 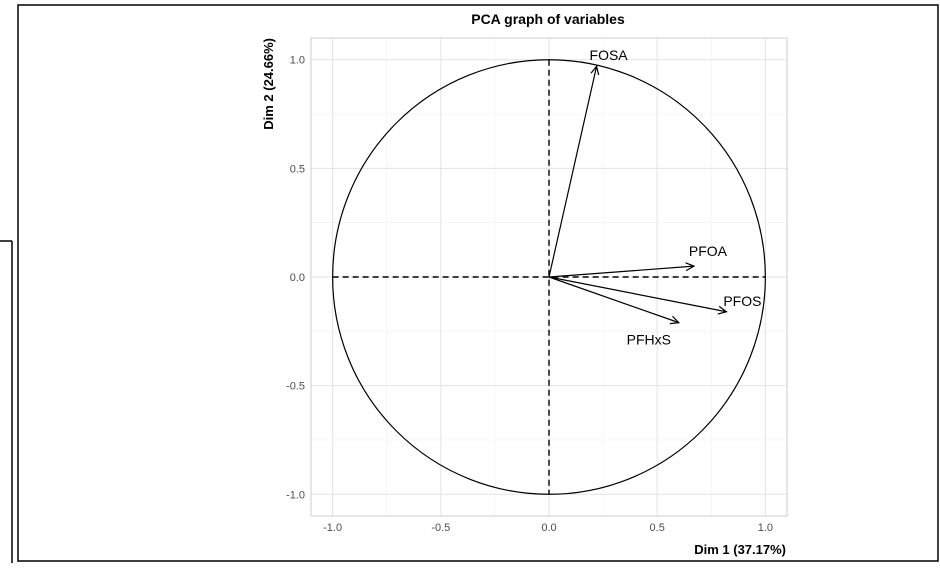 I want to click on arrow-fosa, so click(x=573, y=172).